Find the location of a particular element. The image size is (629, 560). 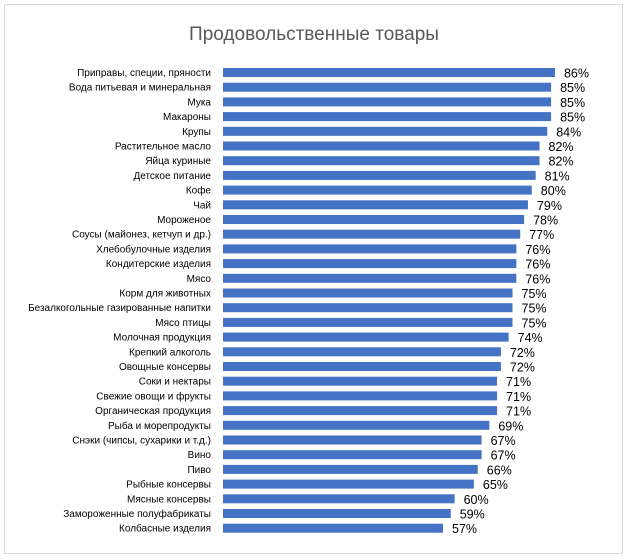

category-label: Молочная продукция is located at coordinates (162, 338).